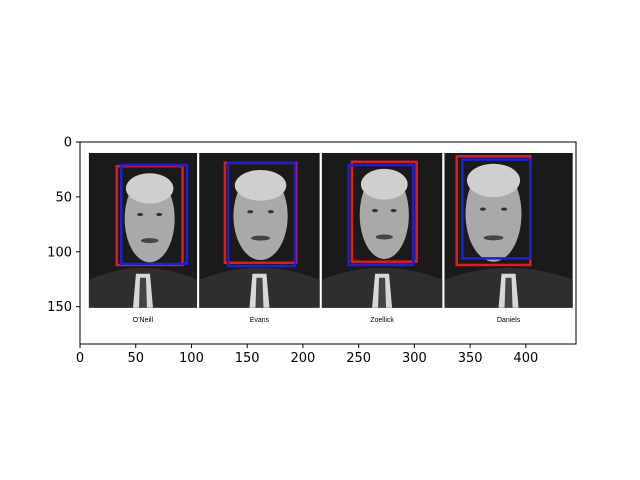  I want to click on person-name-label: O'Neill, so click(143, 320).